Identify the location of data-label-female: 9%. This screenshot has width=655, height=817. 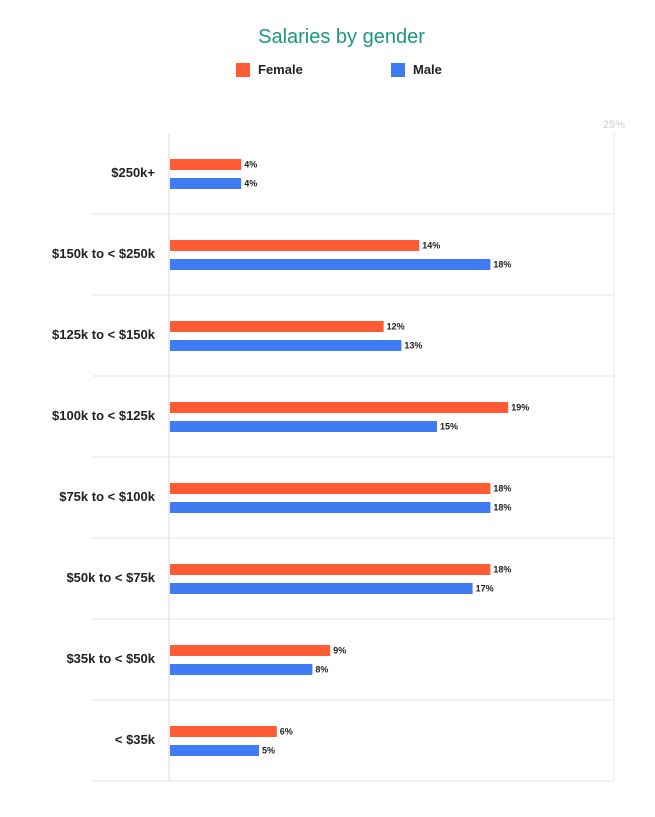
(339, 651).